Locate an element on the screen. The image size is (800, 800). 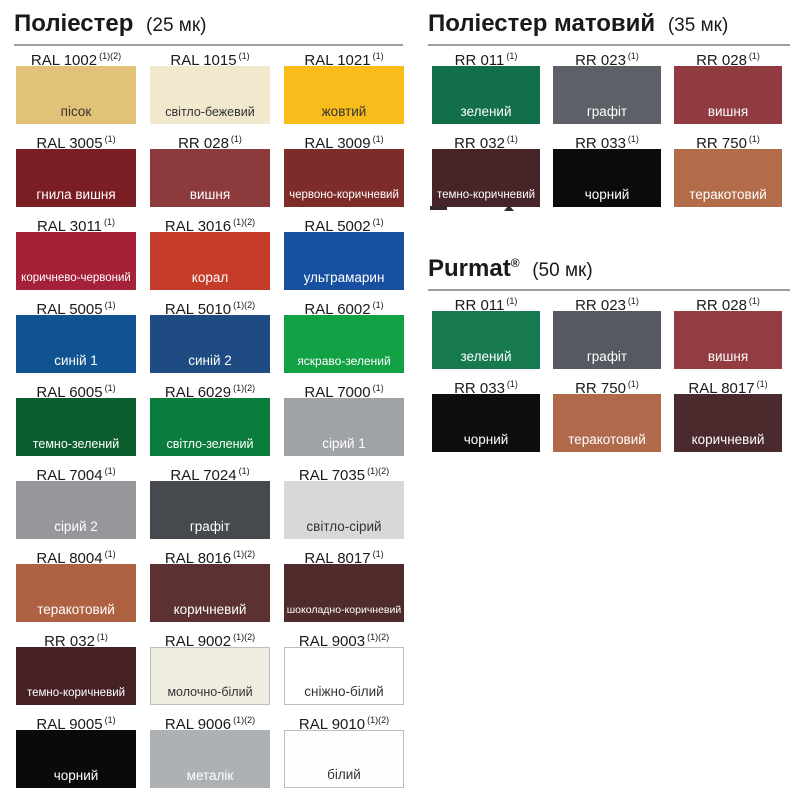
swatch-color-name: теракотовий is located at coordinates (607, 439).